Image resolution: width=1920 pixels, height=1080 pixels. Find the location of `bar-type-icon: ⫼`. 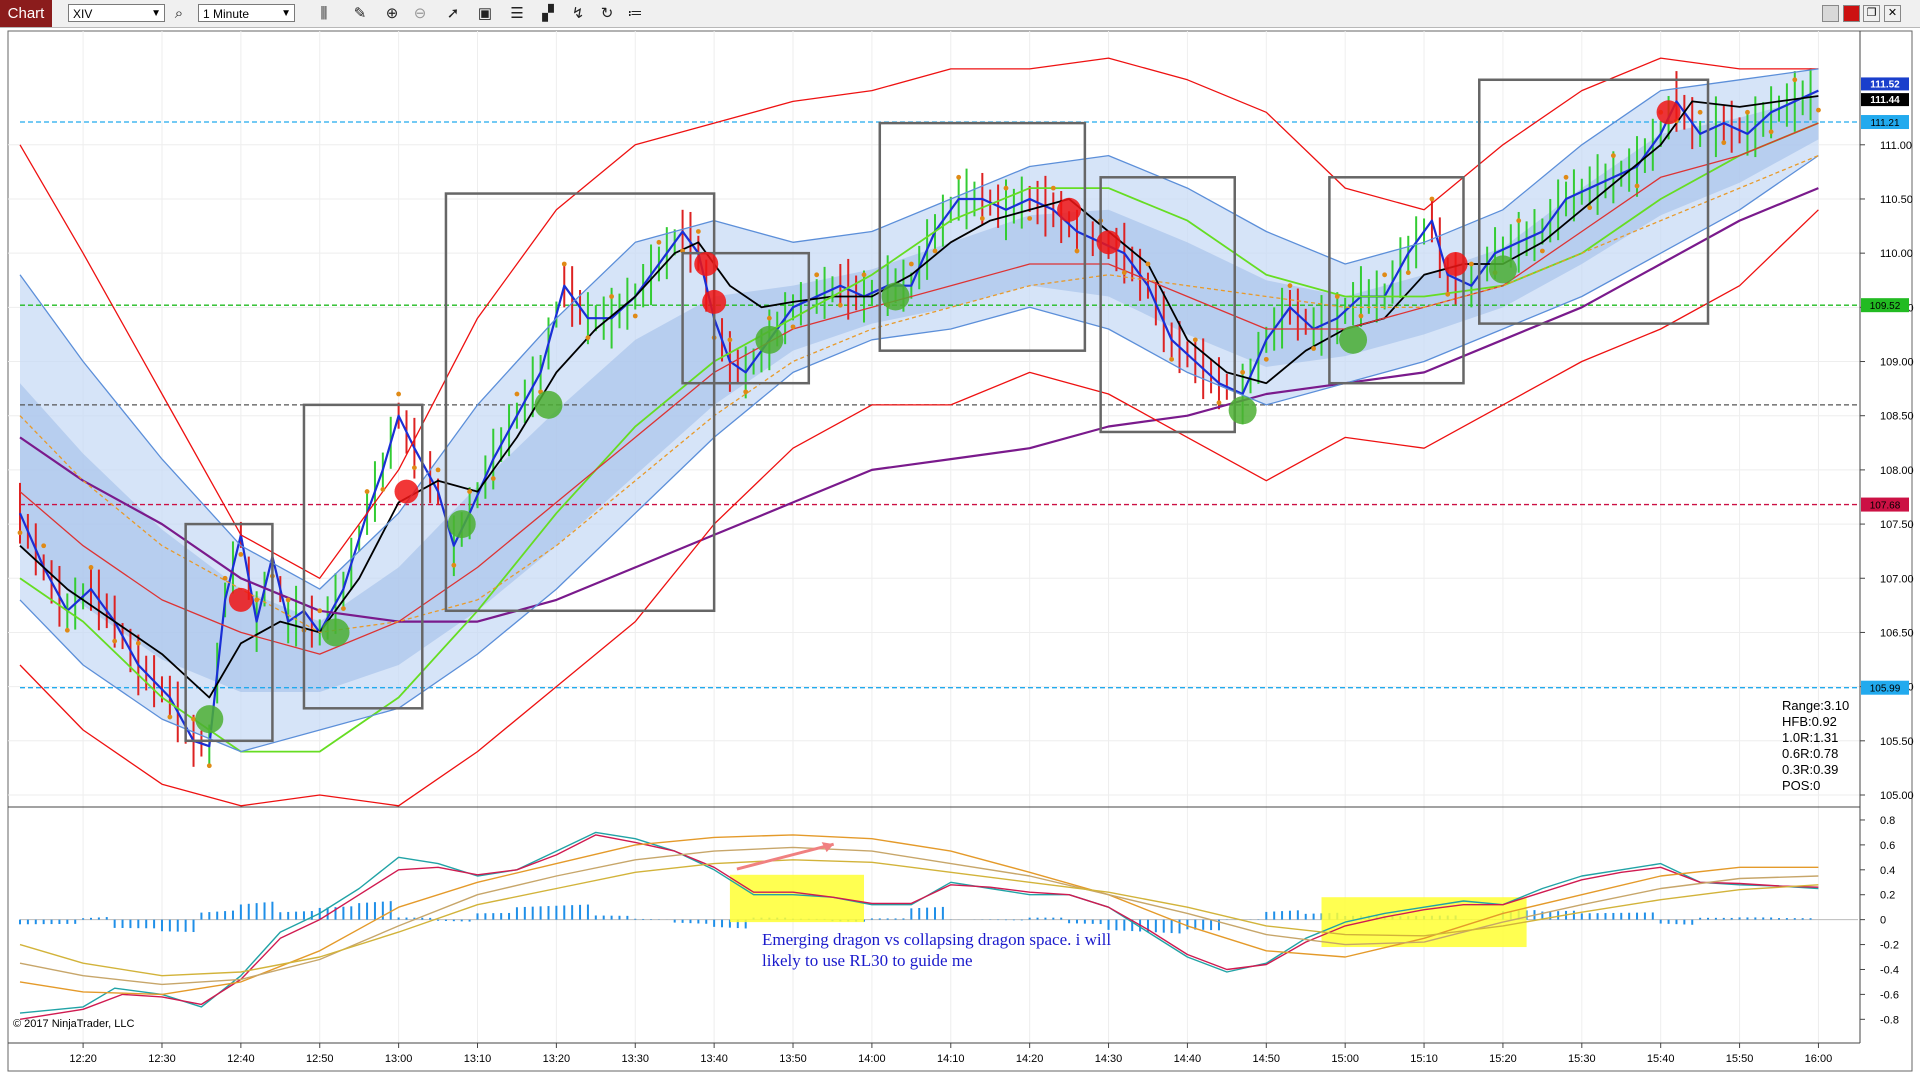

bar-type-icon: ⫼ is located at coordinates (324, 13).